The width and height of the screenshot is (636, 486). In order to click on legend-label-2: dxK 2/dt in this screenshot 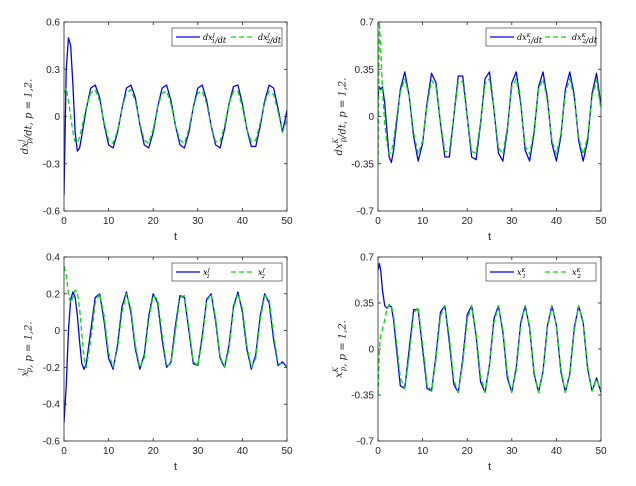, I will do `click(585, 39)`.